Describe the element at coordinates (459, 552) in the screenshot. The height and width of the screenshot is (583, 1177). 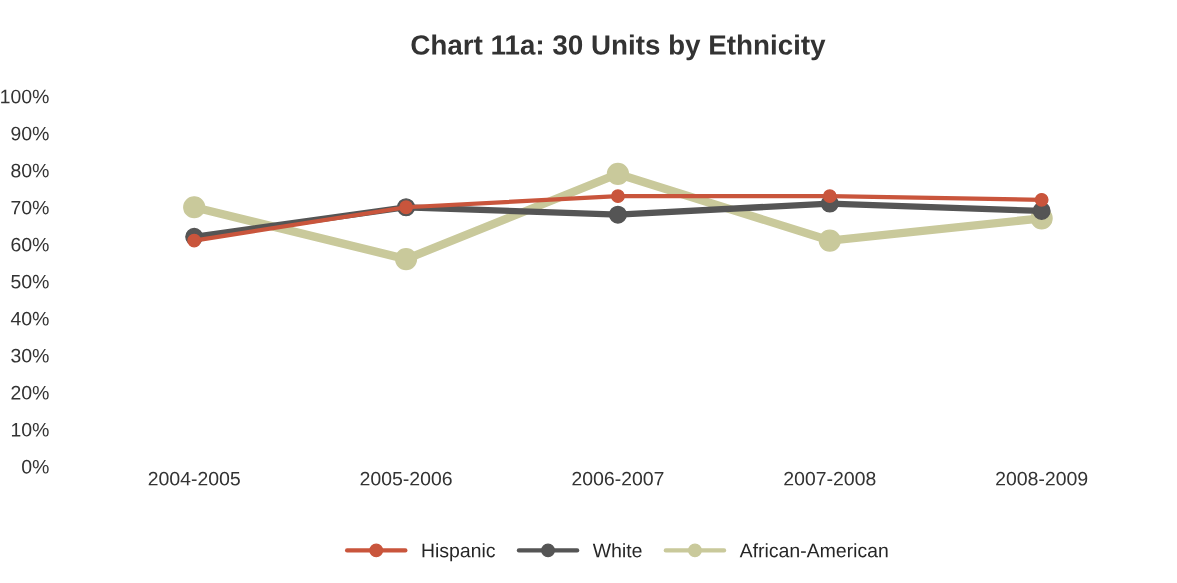
I see `legend-label: Hispanic` at that location.